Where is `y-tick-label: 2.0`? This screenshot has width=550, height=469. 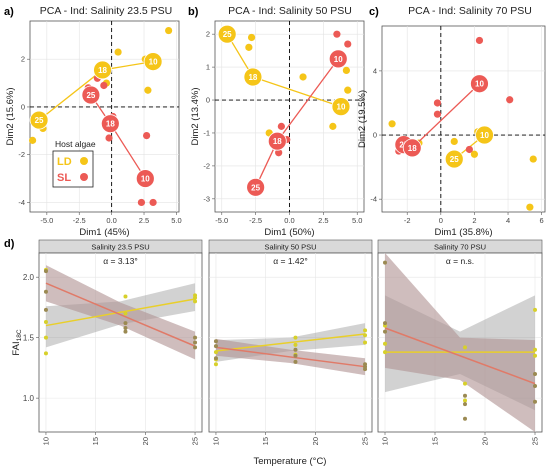
y-tick-label: 2.0 is located at coordinates (29, 277).